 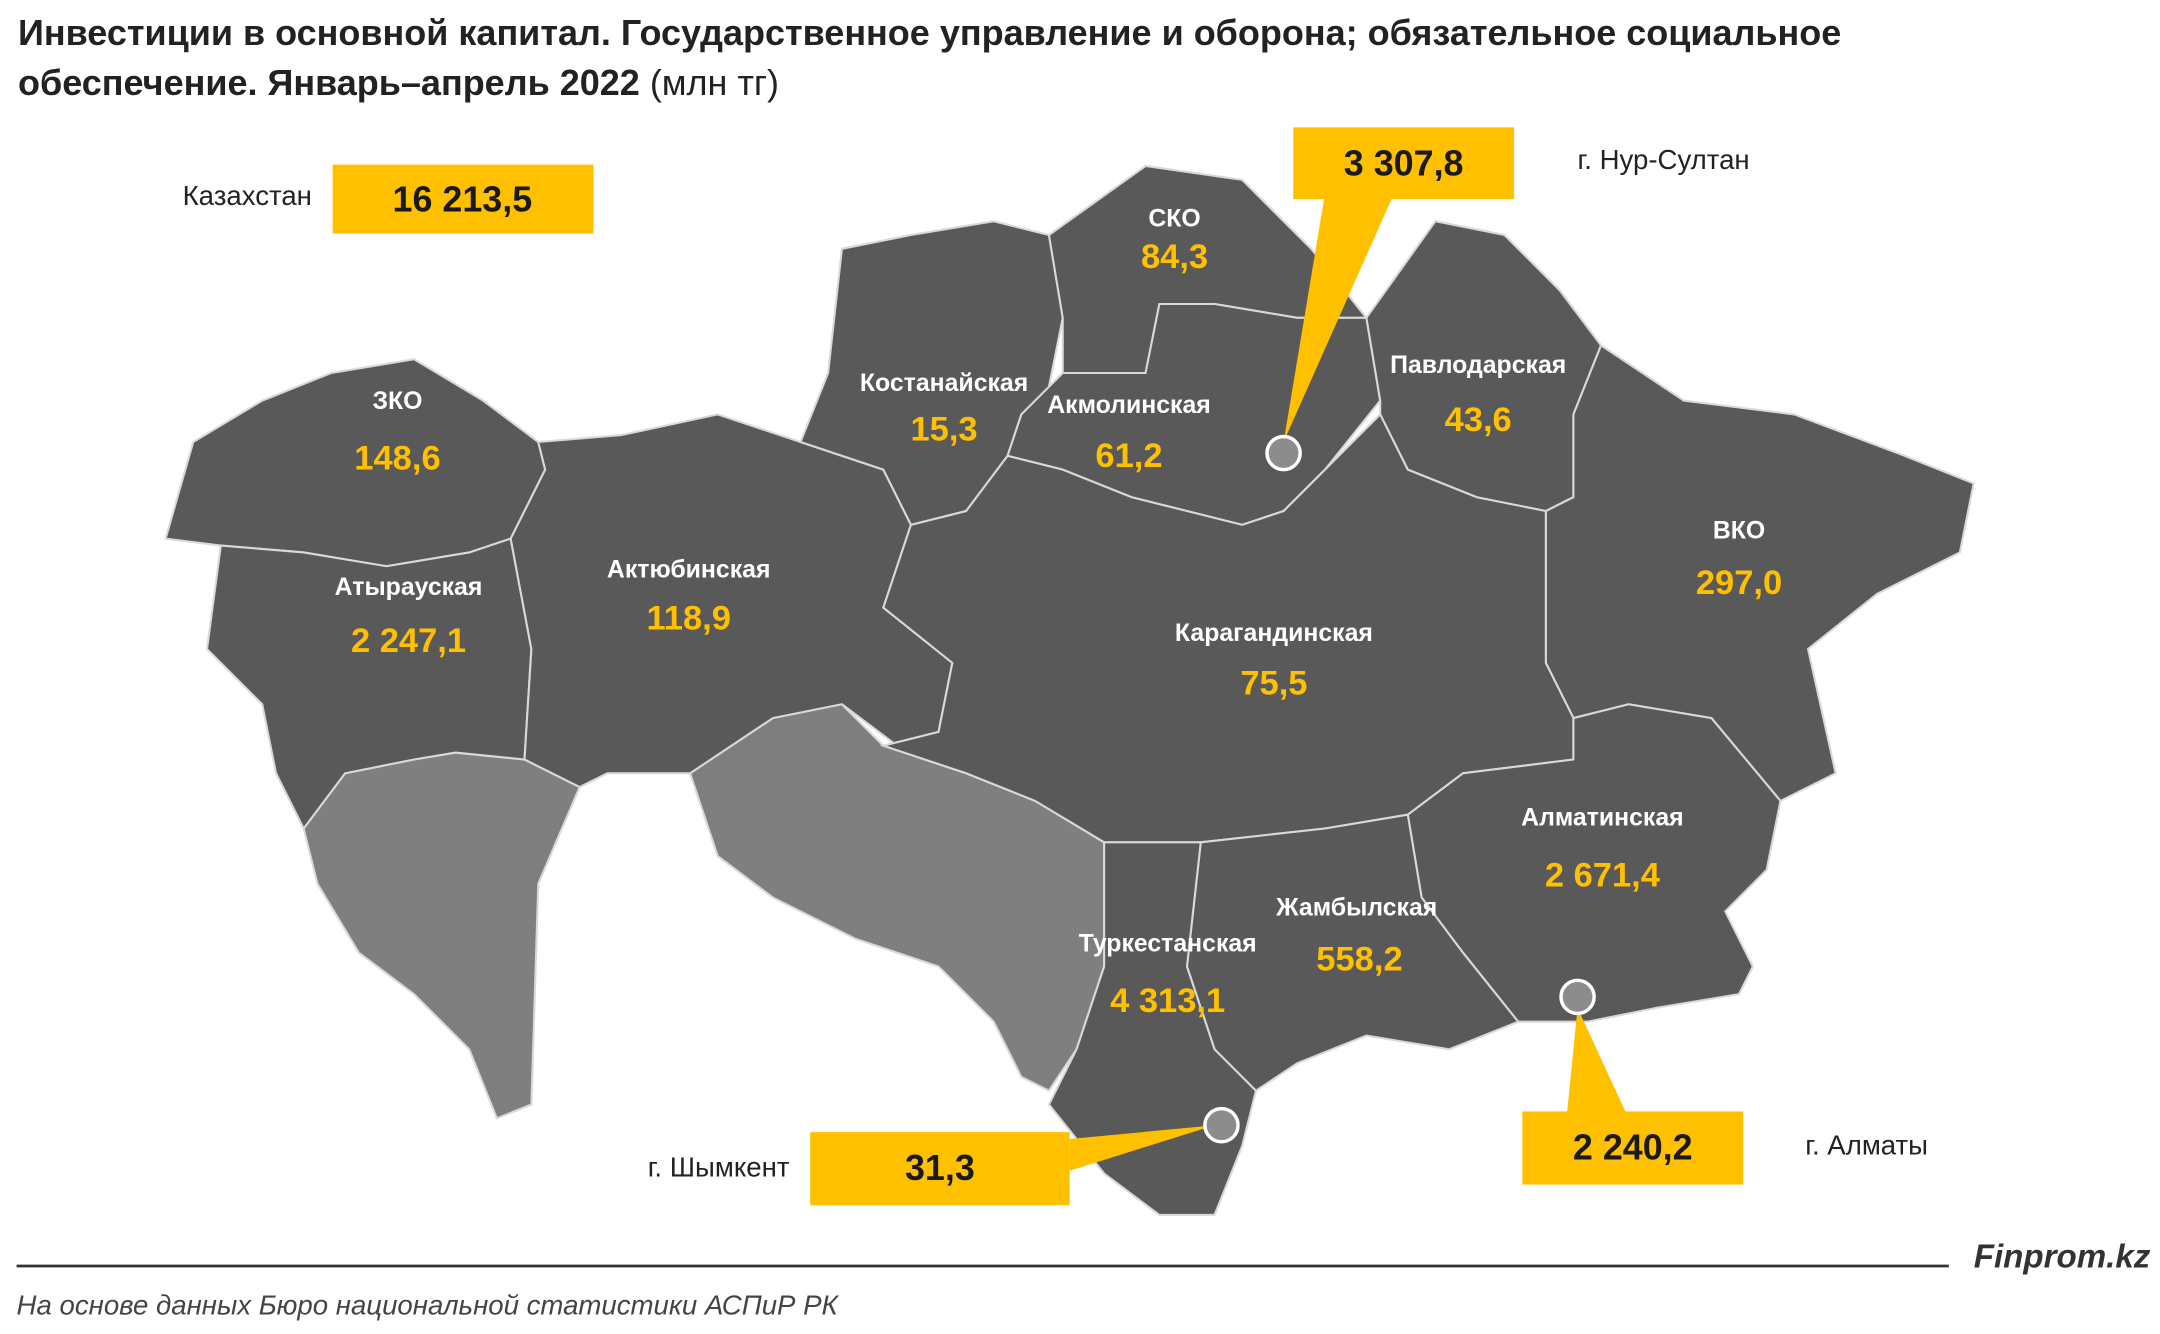 What do you see at coordinates (1356, 907) in the screenshot?
I see `region-name: Жамбылская` at bounding box center [1356, 907].